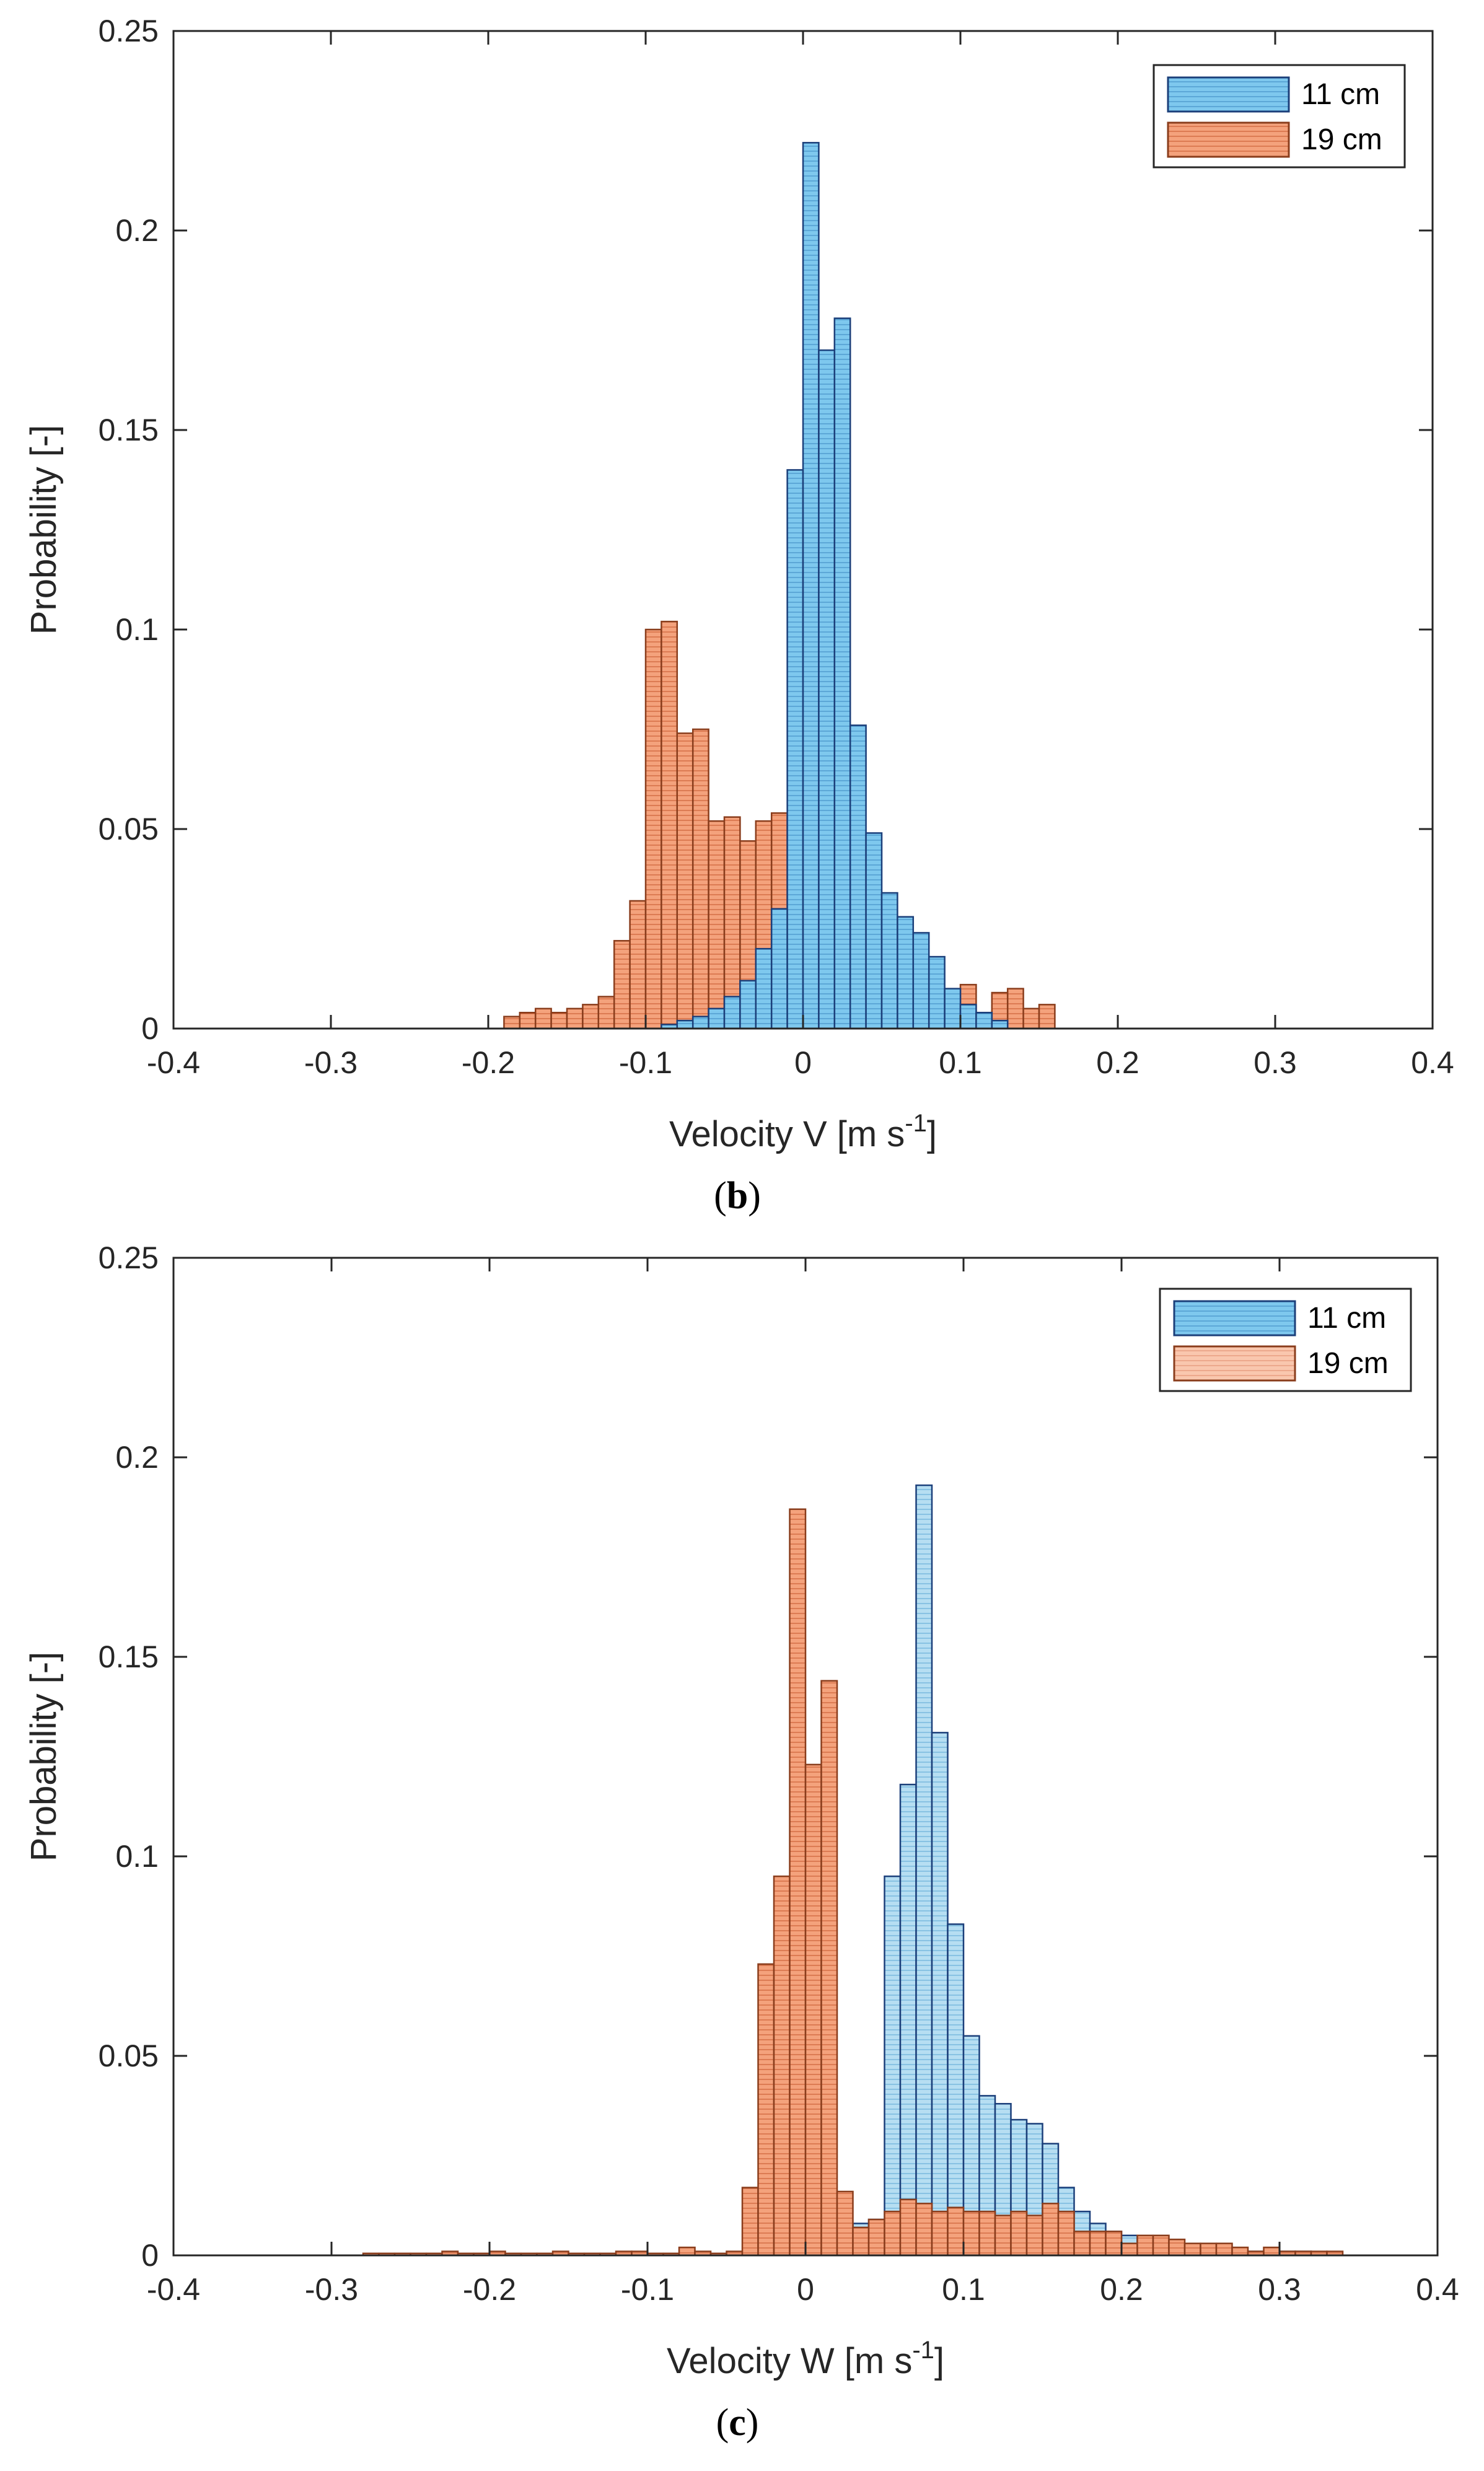  What do you see at coordinates (1279, 2289) in the screenshot?
I see `x-tick-label-c-7: 0.3` at bounding box center [1279, 2289].